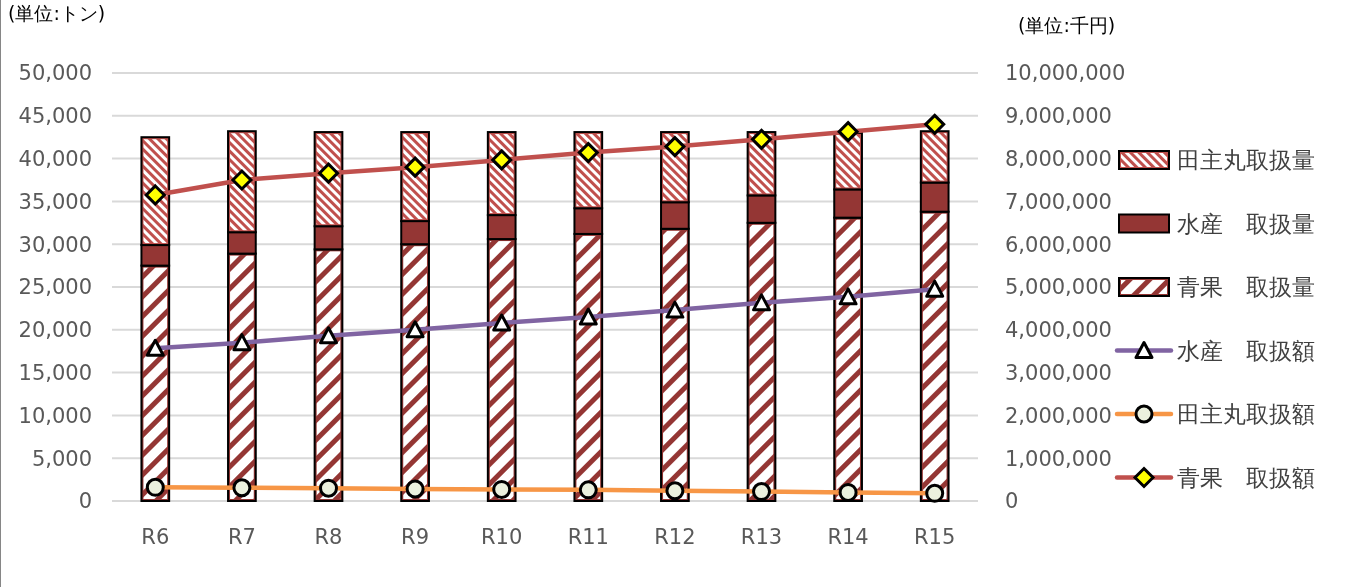 The height and width of the screenshot is (587, 1360). I want to click on y2-tick-label: 6,000,000, so click(1058, 244).